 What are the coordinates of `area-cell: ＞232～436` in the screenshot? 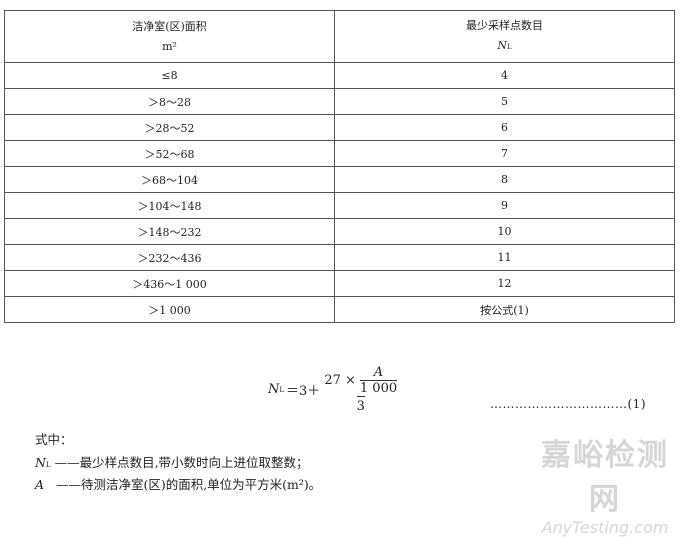 It's located at (169, 257).